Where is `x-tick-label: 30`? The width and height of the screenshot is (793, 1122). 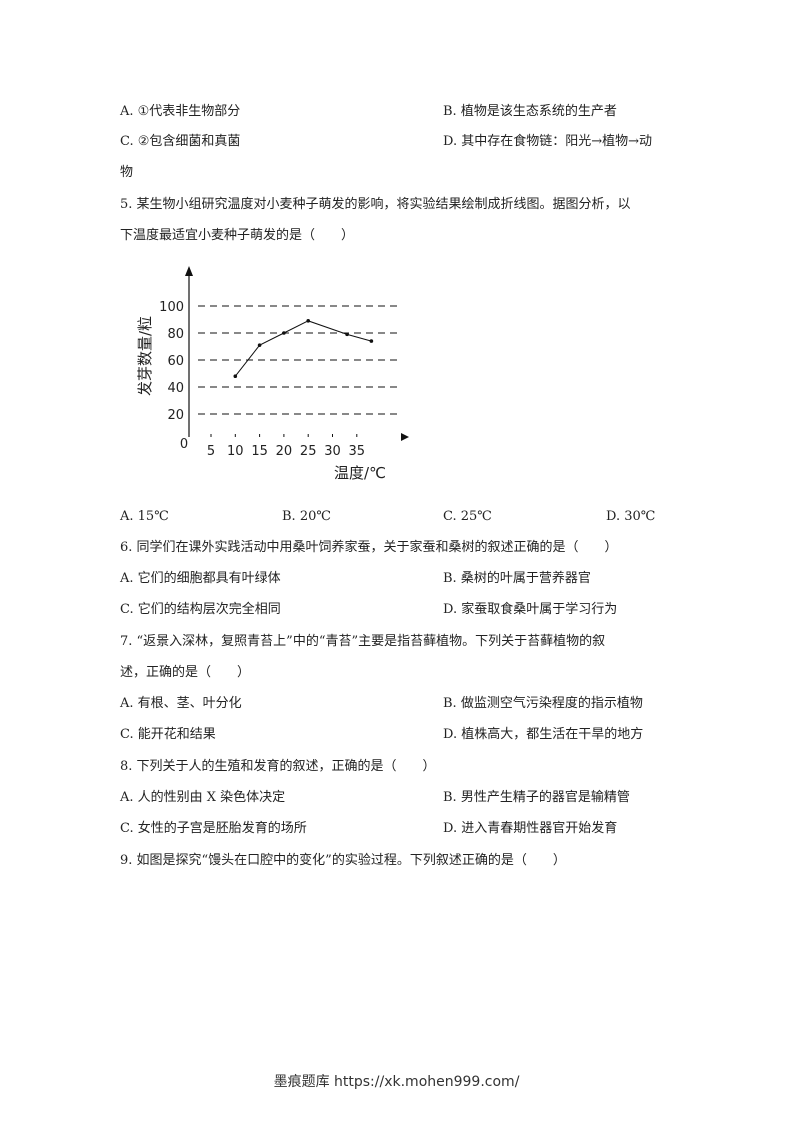 x-tick-label: 30 is located at coordinates (332, 451).